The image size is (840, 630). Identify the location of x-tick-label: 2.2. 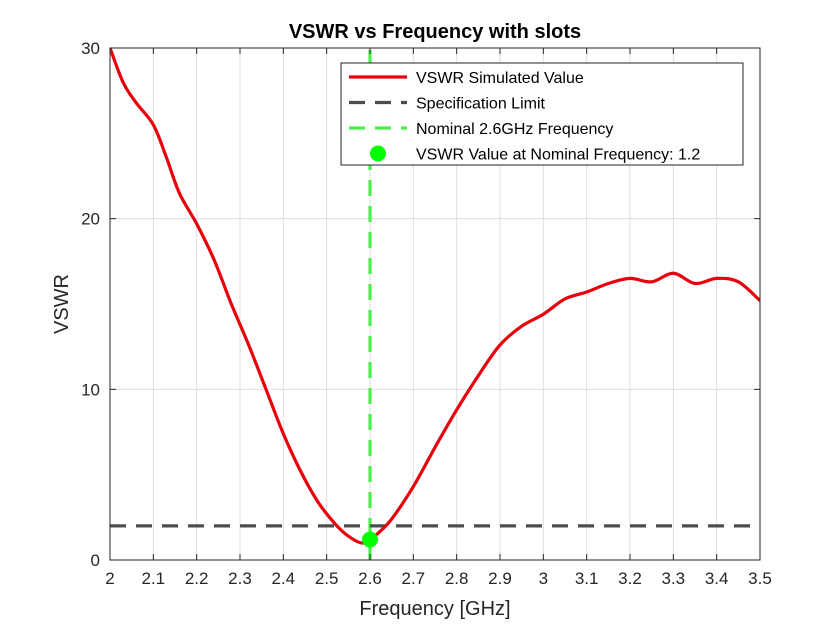
(197, 578).